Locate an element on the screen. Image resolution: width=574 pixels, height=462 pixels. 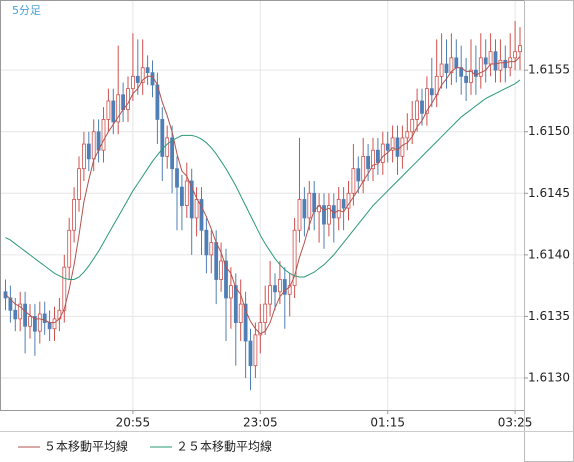
y-tick-label: 1.6155 is located at coordinates (549, 70).